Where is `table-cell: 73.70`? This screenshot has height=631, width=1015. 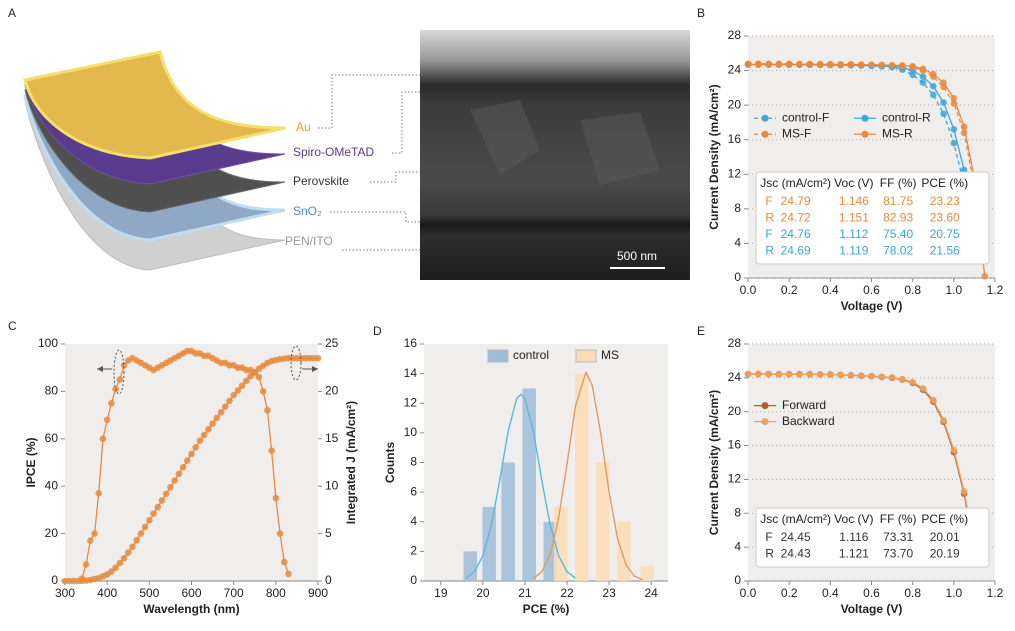
table-cell: 73.70 is located at coordinates (898, 554).